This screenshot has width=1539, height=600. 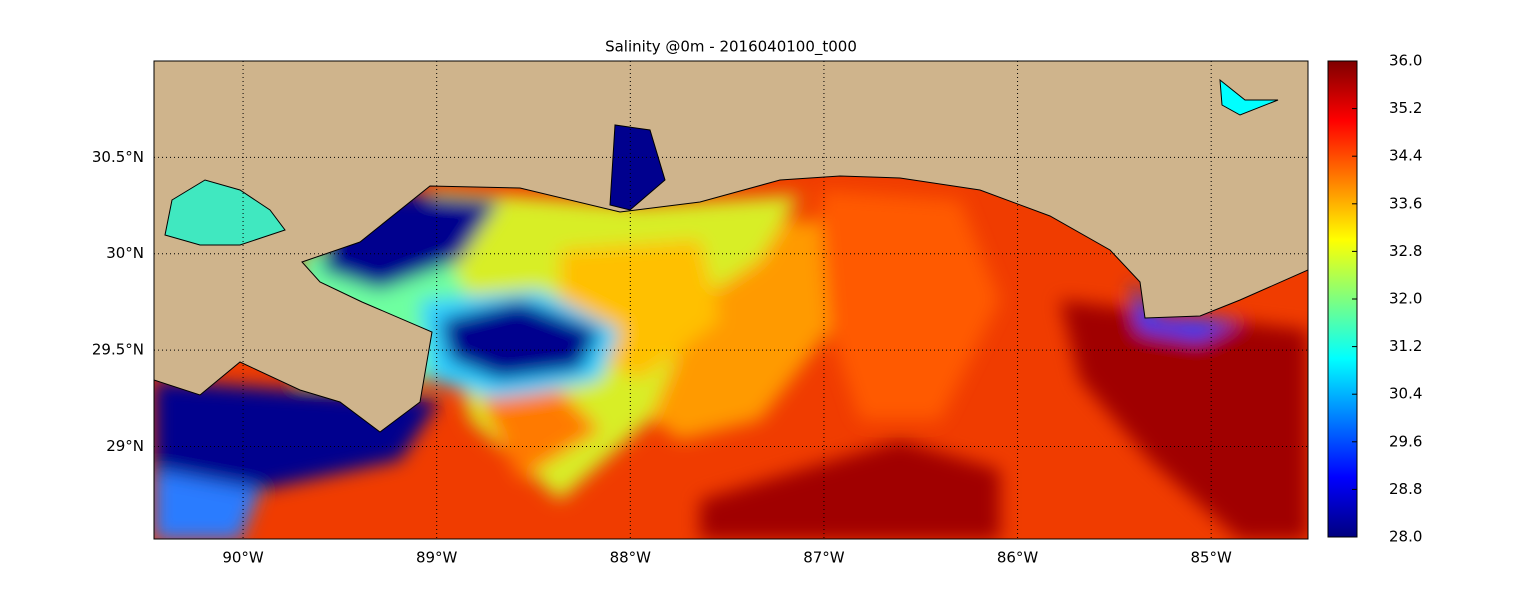 What do you see at coordinates (1211, 558) in the screenshot?
I see `x-tick-label: 85°W` at bounding box center [1211, 558].